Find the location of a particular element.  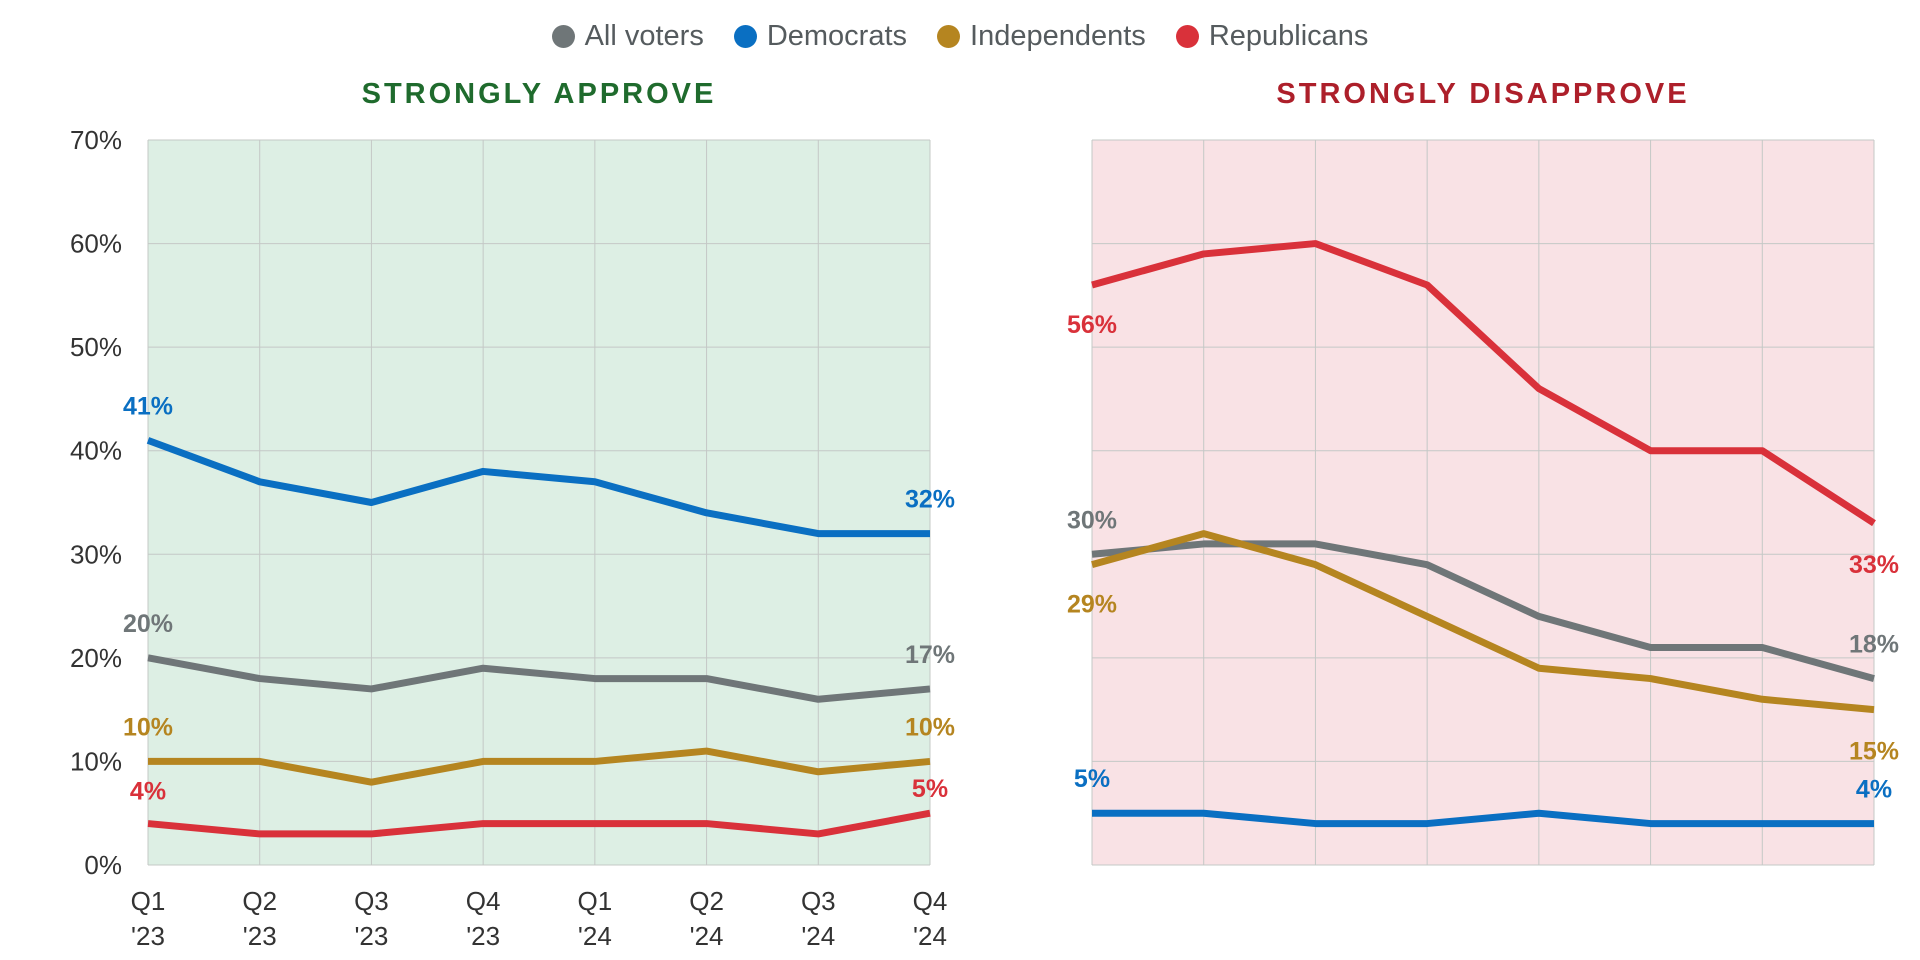

legend-item-independents: Independents is located at coordinates (1041, 36).